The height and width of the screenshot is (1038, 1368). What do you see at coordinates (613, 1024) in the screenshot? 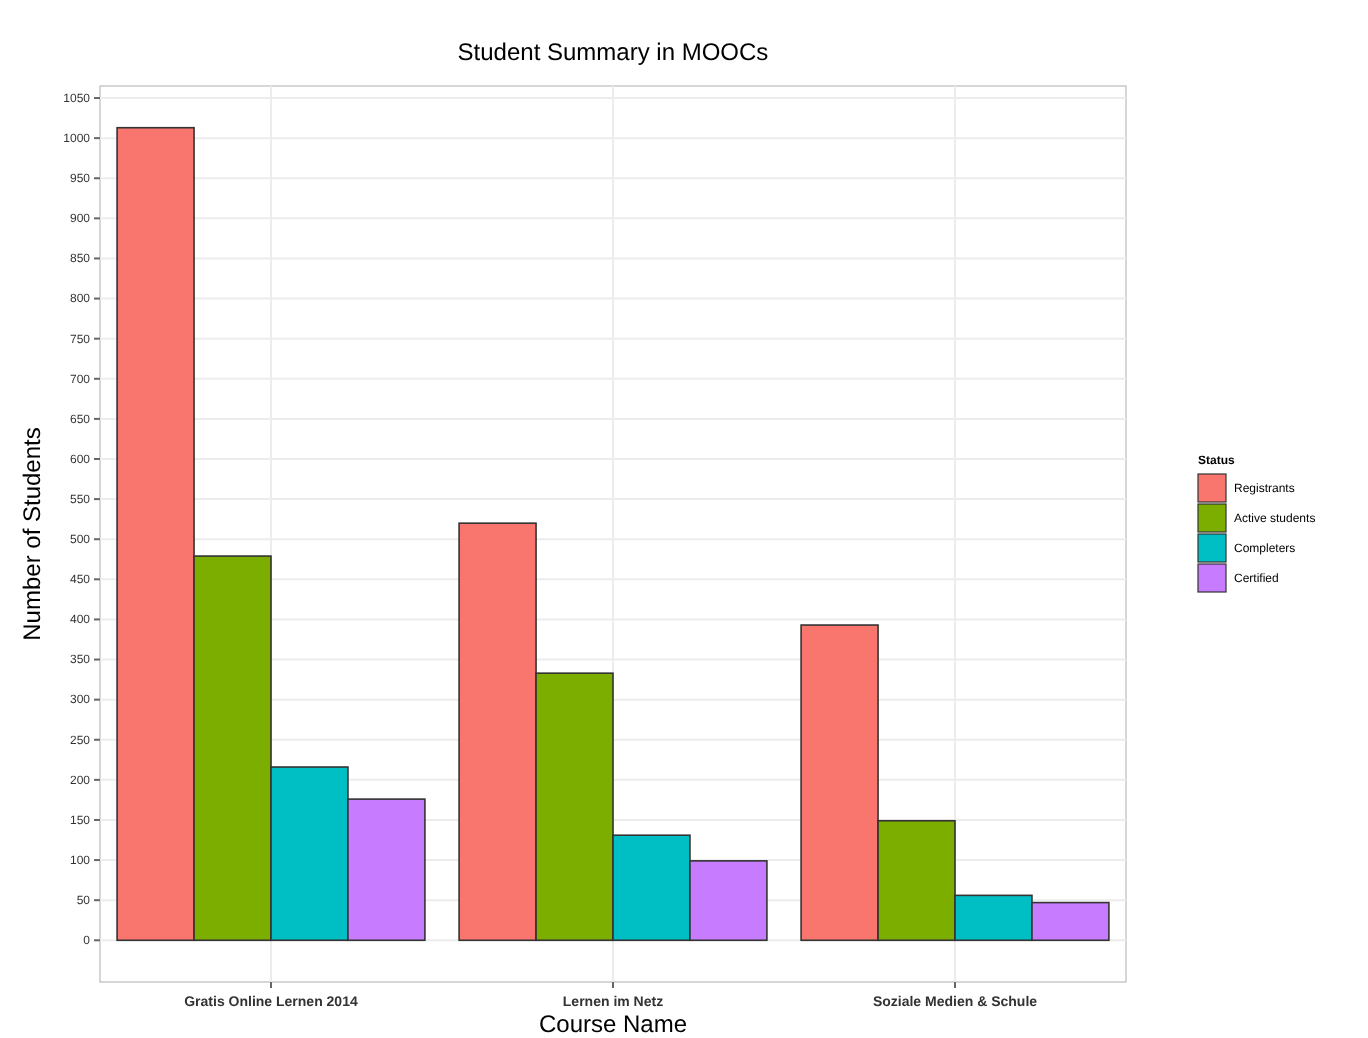
I see `x-axis-title: Course Name` at bounding box center [613, 1024].